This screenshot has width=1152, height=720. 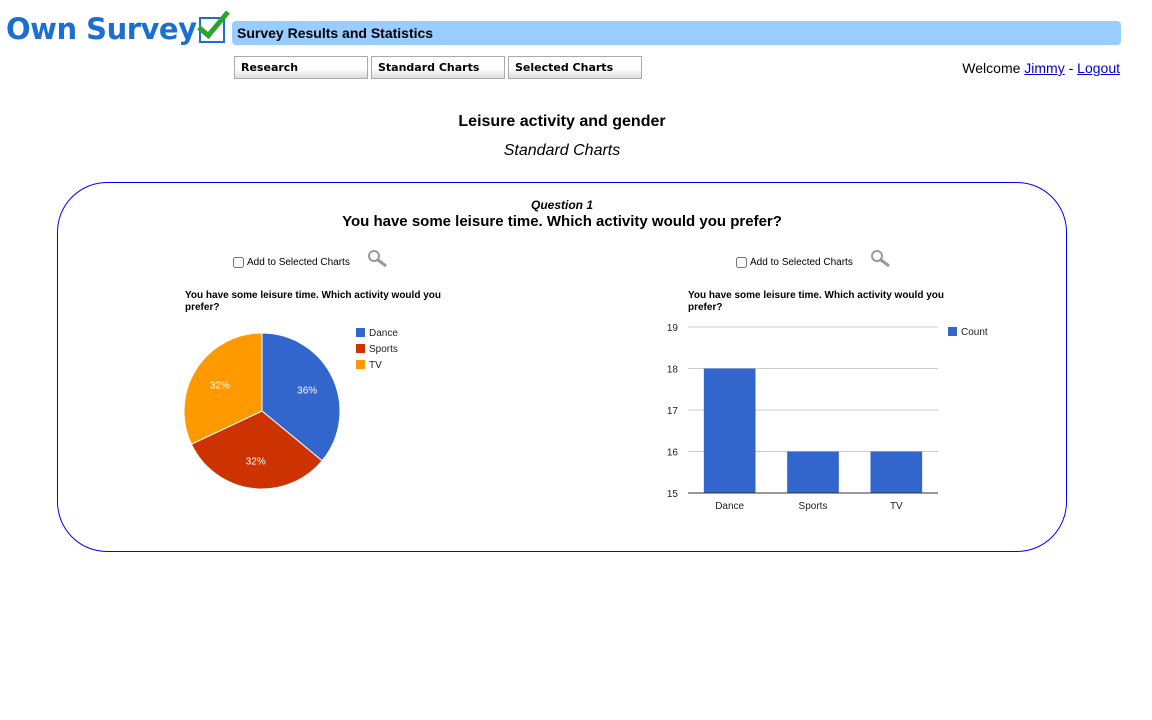 What do you see at coordinates (375, 365) in the screenshot?
I see `legend-label: TV` at bounding box center [375, 365].